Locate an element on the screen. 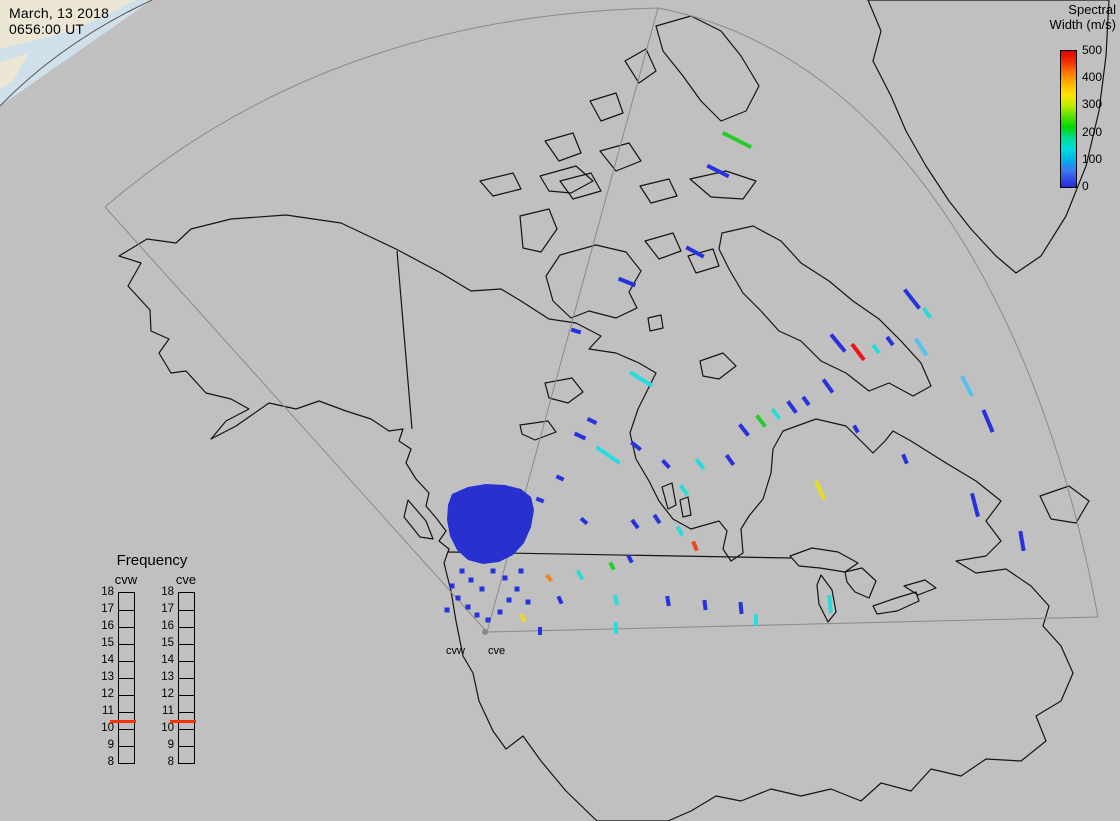 The height and width of the screenshot is (821, 1120). frequency-current-marker is located at coordinates (183, 721).